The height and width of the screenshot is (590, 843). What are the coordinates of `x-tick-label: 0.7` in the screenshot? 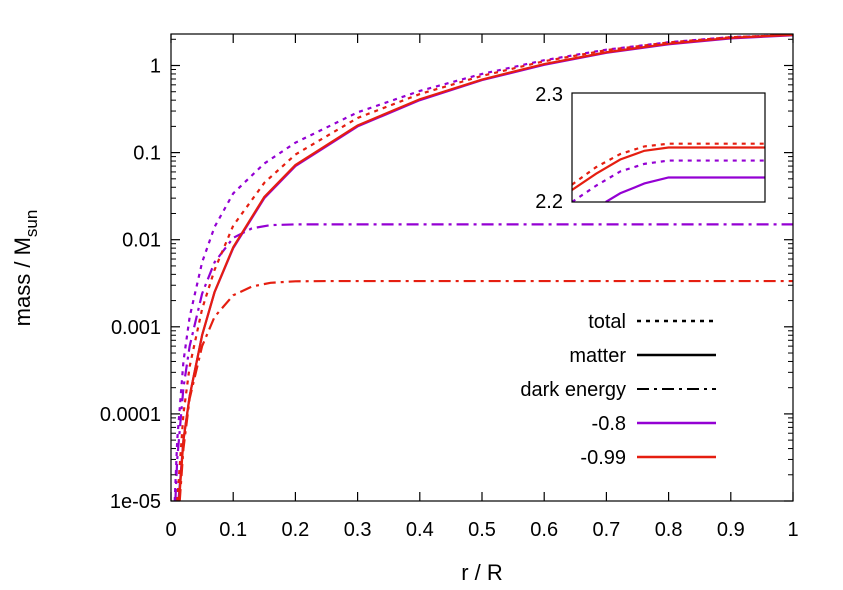 It's located at (606, 530).